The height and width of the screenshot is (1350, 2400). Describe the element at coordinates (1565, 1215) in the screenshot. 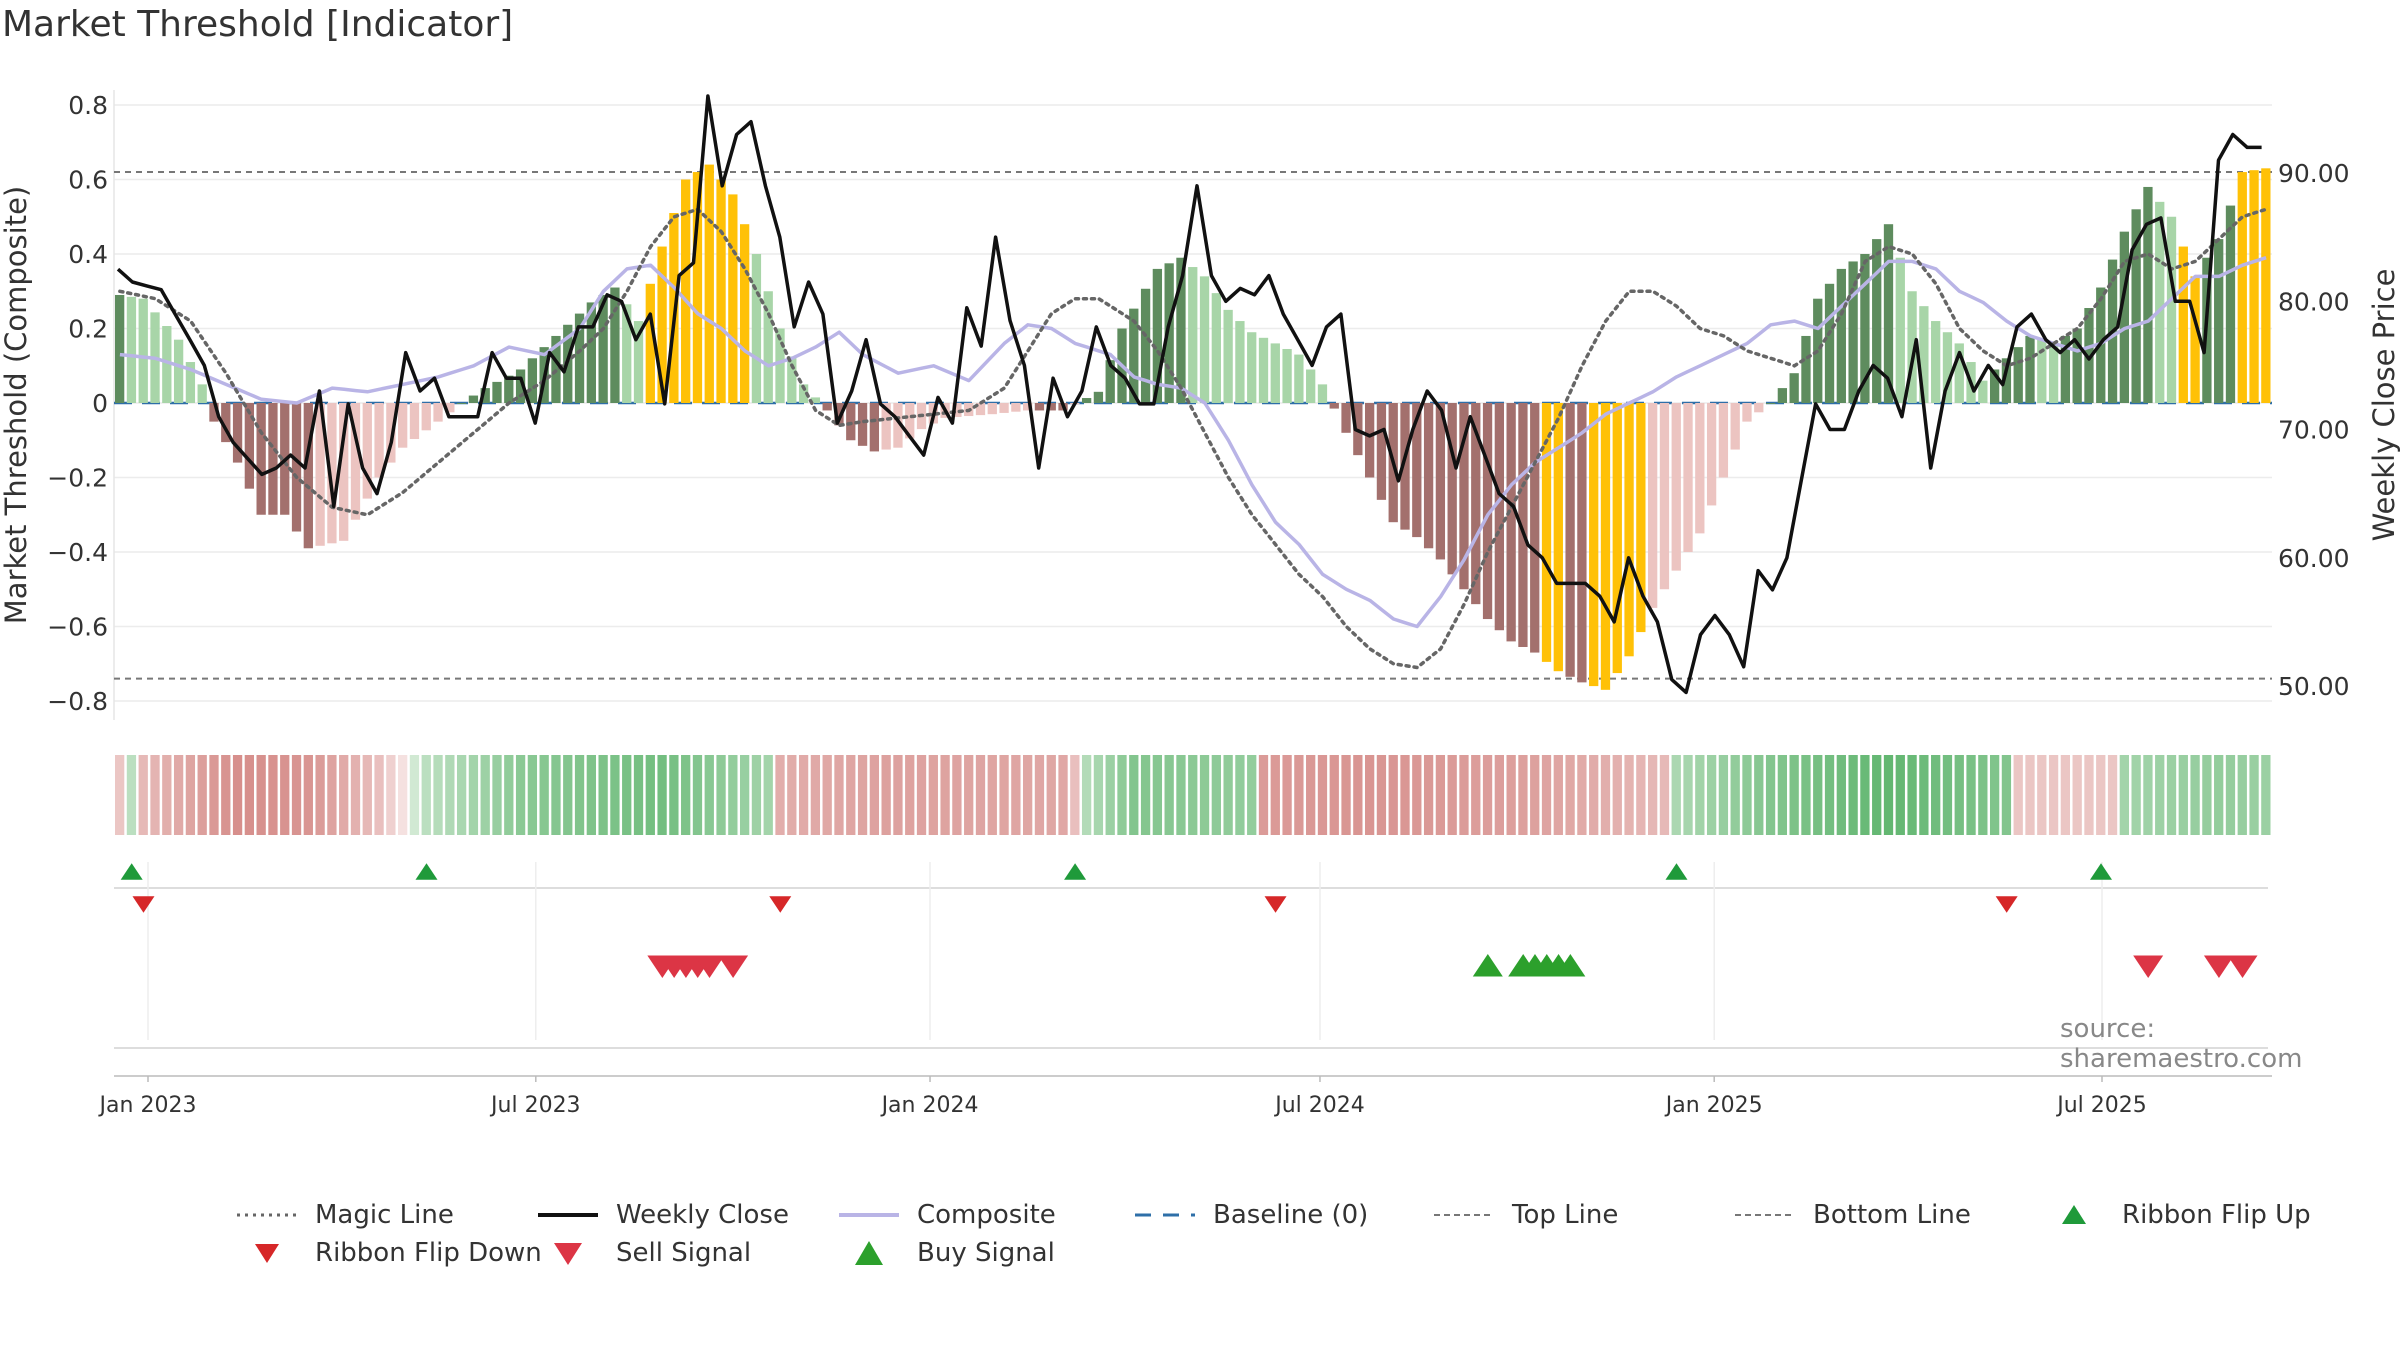

I see `legend-label: Top Line` at that location.